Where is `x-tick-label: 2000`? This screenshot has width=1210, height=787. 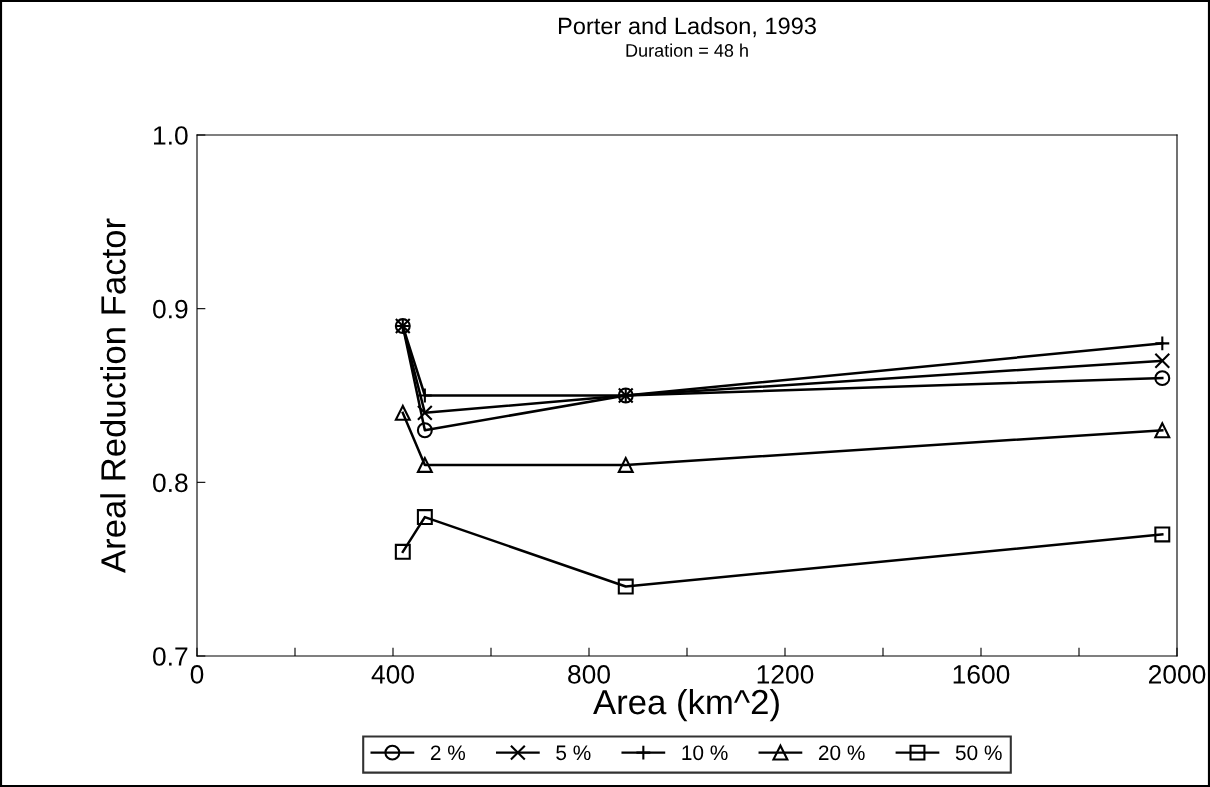 x-tick-label: 2000 is located at coordinates (1177, 674).